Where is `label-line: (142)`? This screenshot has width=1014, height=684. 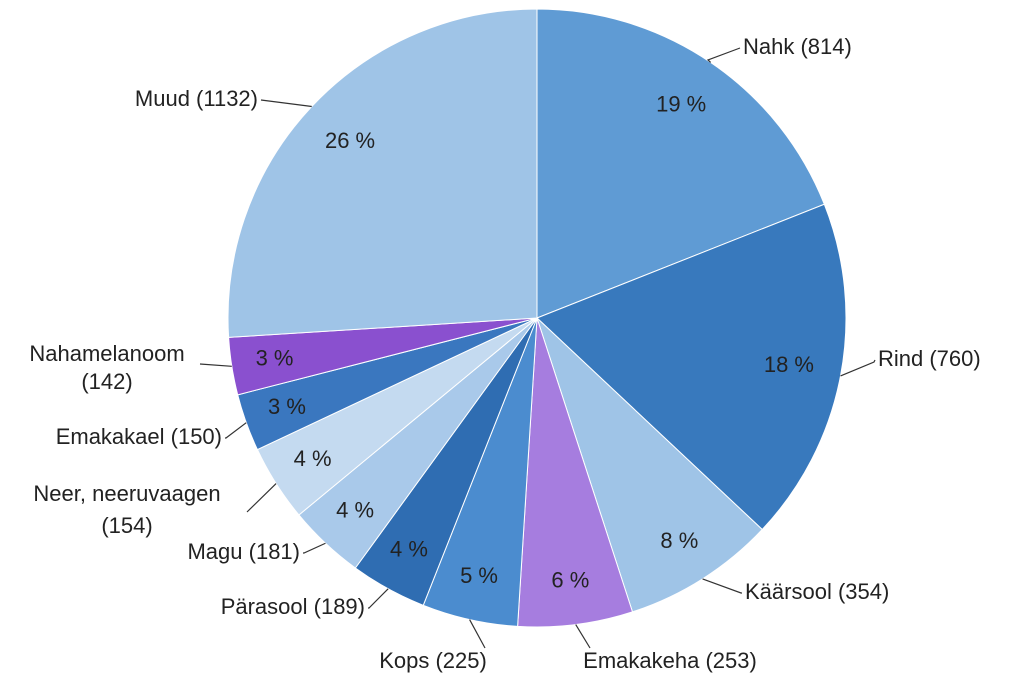
label-line: (142) is located at coordinates (106, 381).